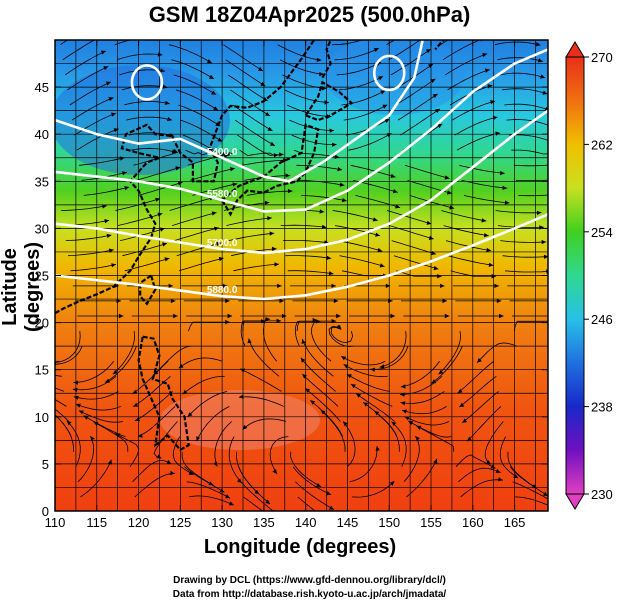 The width and height of the screenshot is (619, 605). What do you see at coordinates (473, 522) in the screenshot?
I see `x-tick-label: 160` at bounding box center [473, 522].